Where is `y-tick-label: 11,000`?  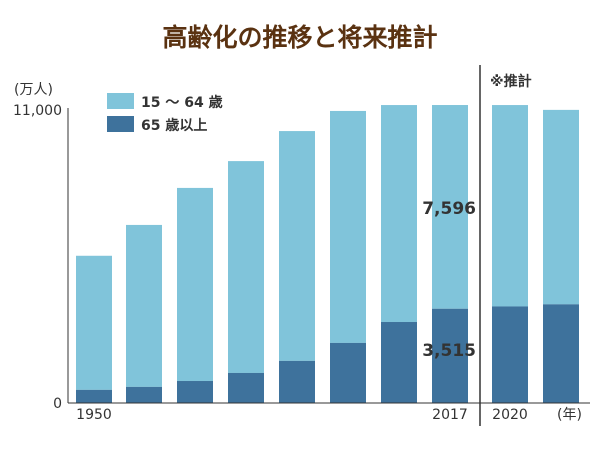 y-tick-label: 11,000 is located at coordinates (37, 111).